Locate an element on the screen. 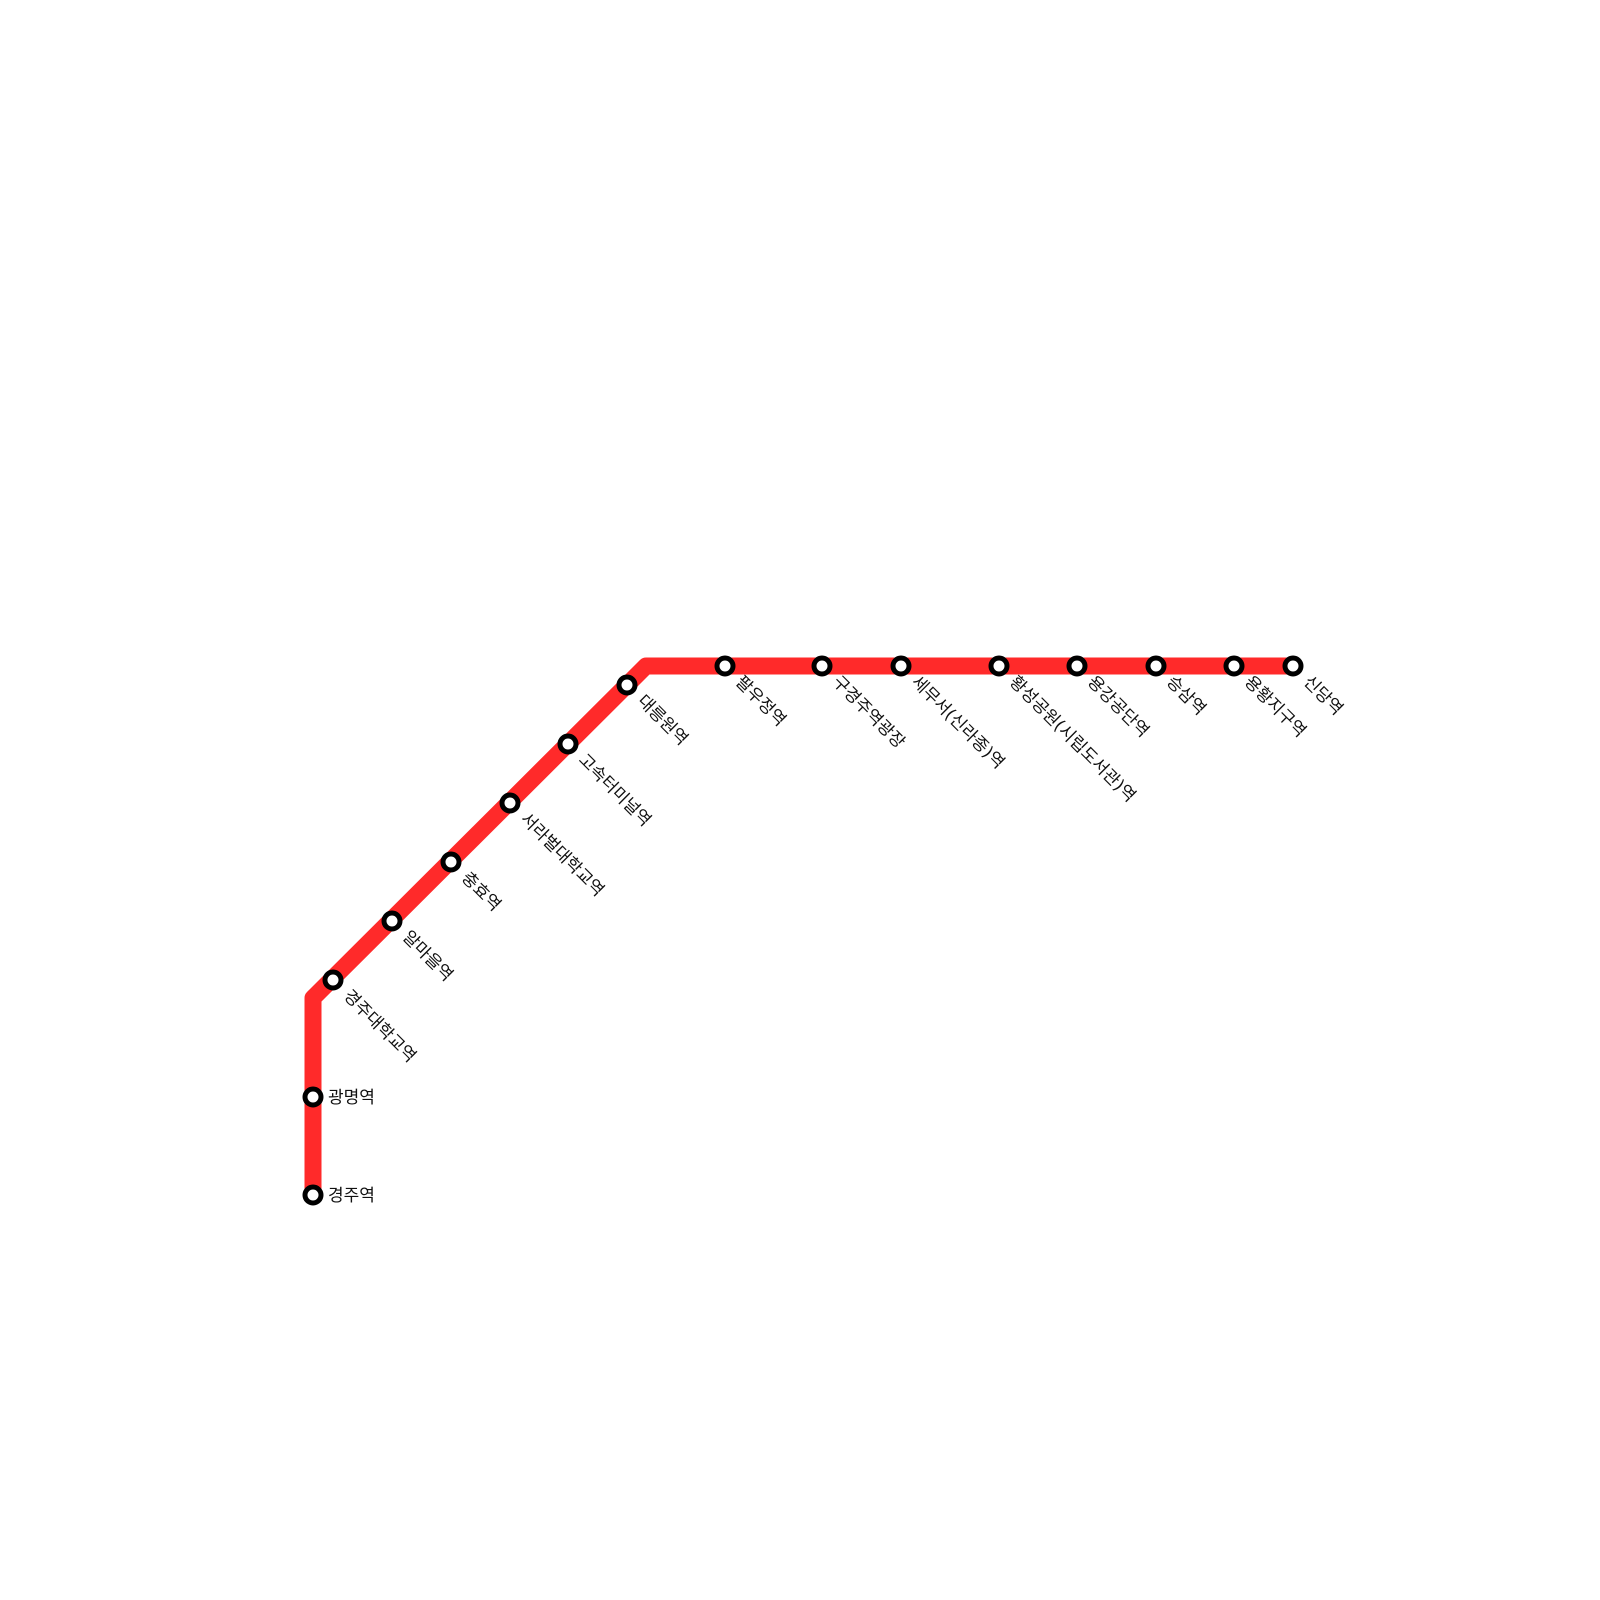 The height and width of the screenshot is (1600, 1600). station: 신당역 is located at coordinates (1314, 687).